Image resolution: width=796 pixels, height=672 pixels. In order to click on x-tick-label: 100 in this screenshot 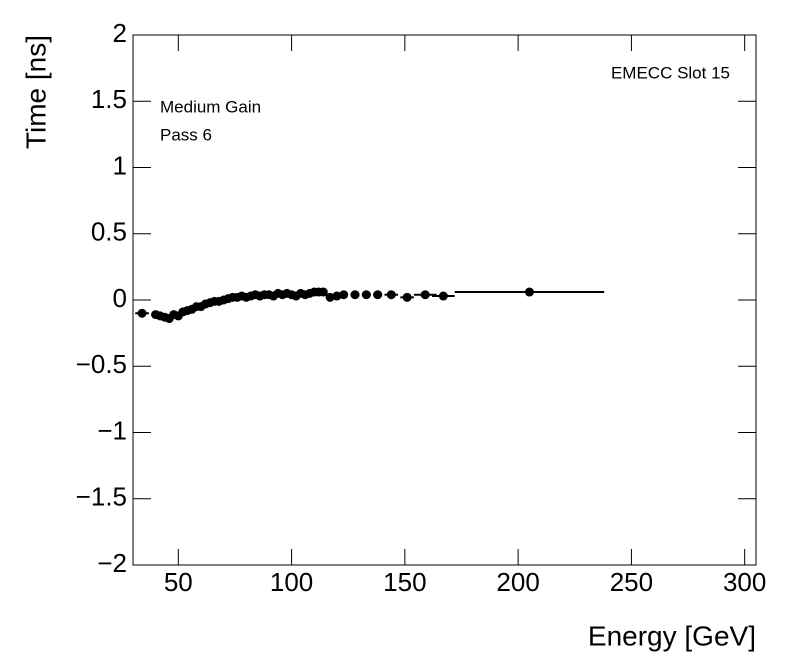, I will do `click(291, 582)`.